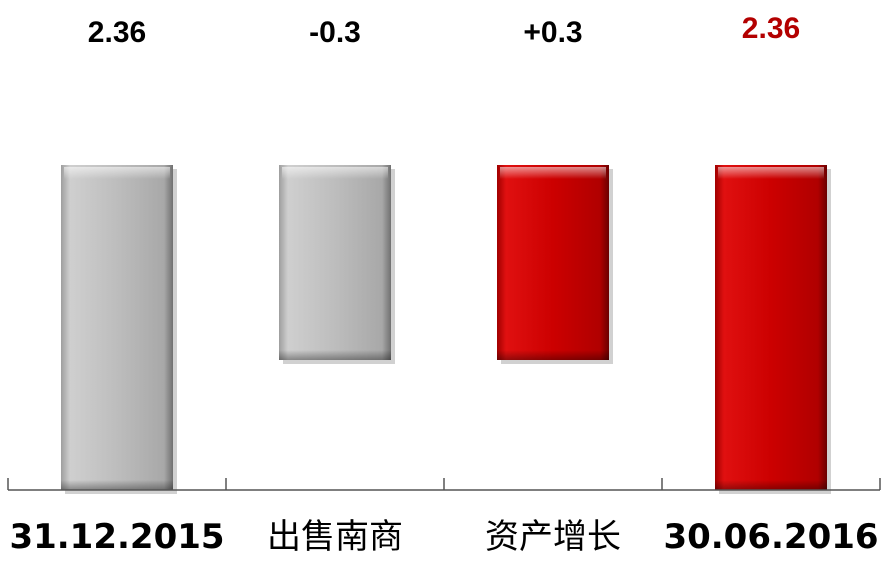  Describe the element at coordinates (771, 28) in the screenshot. I see `value-label-4: 2.36` at that location.